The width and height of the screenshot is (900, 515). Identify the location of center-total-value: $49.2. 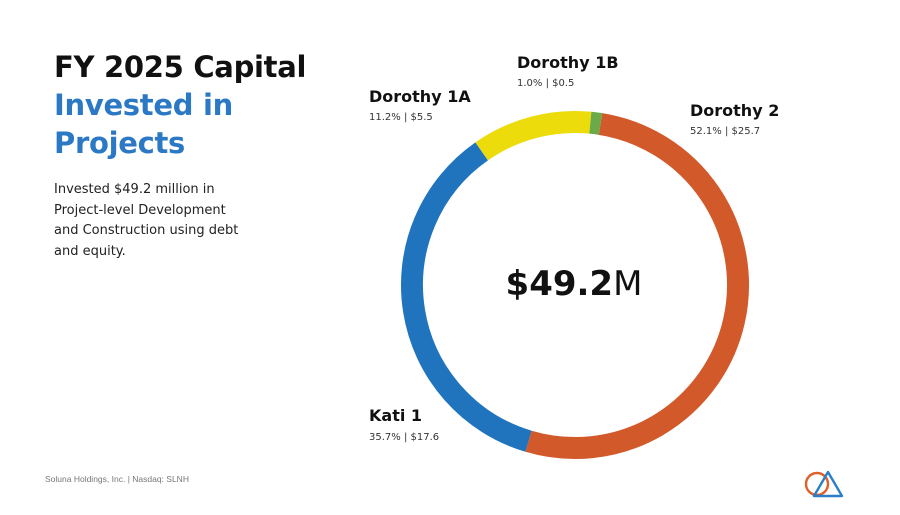
(560, 284).